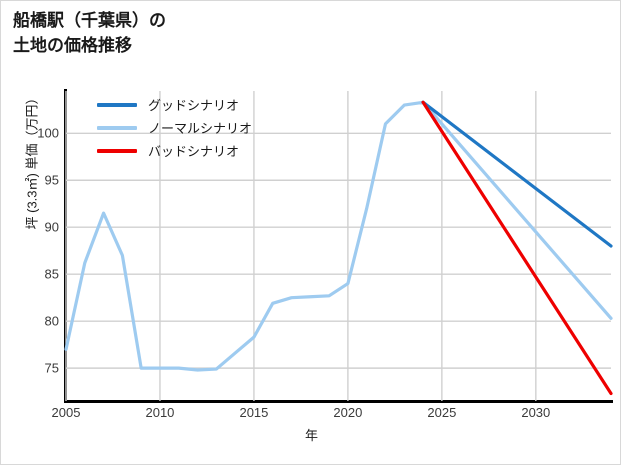  What do you see at coordinates (30, 232) in the screenshot?
I see `y-axis-tick-labels: 75 80 85 90 95 100` at bounding box center [30, 232].